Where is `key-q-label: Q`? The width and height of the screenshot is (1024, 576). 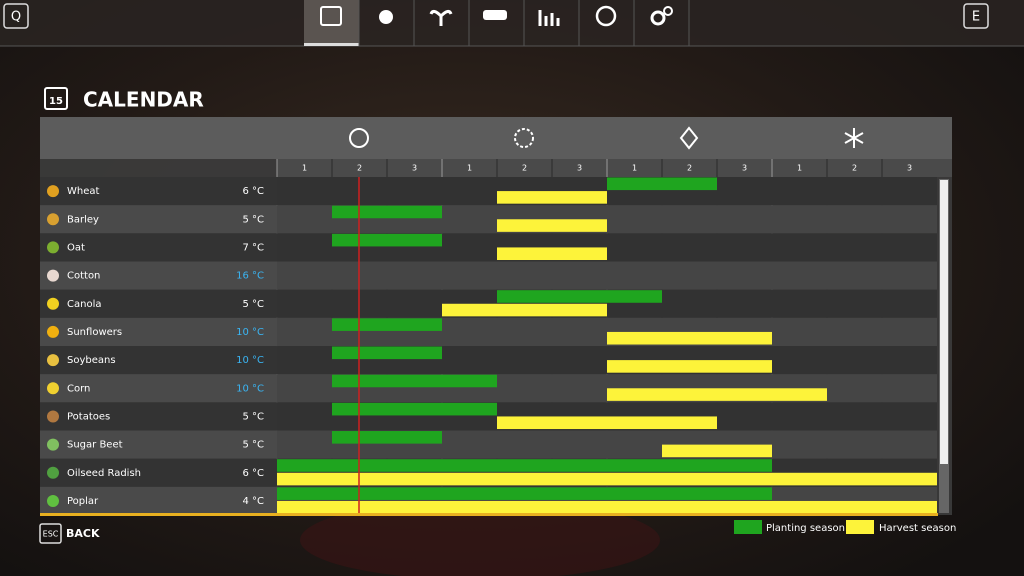
key-q-label: Q is located at coordinates (16, 17).